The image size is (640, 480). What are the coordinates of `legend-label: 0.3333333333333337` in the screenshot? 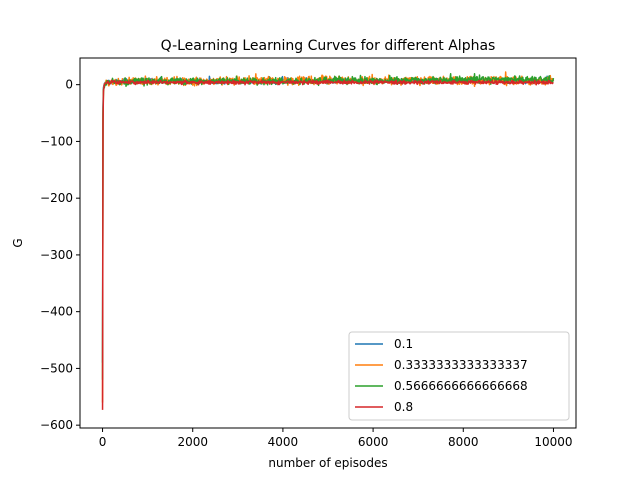 It's located at (461, 365).